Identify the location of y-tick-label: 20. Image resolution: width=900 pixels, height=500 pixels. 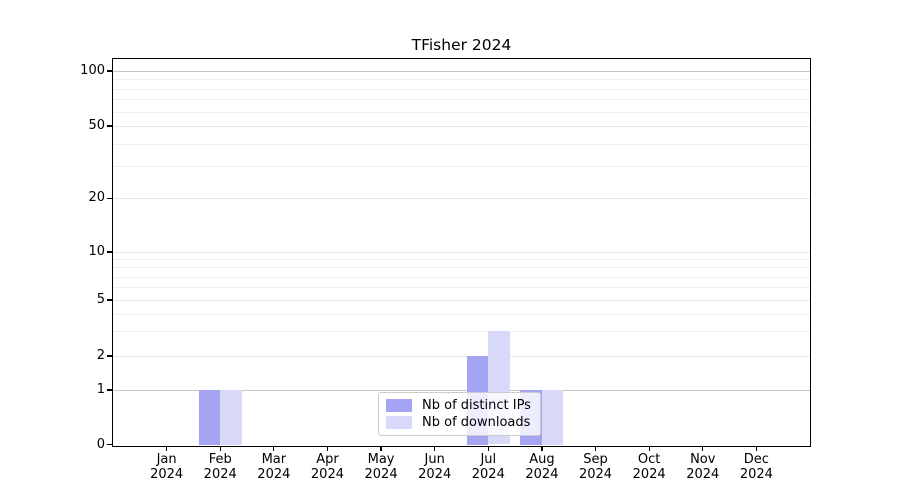
(96, 198).